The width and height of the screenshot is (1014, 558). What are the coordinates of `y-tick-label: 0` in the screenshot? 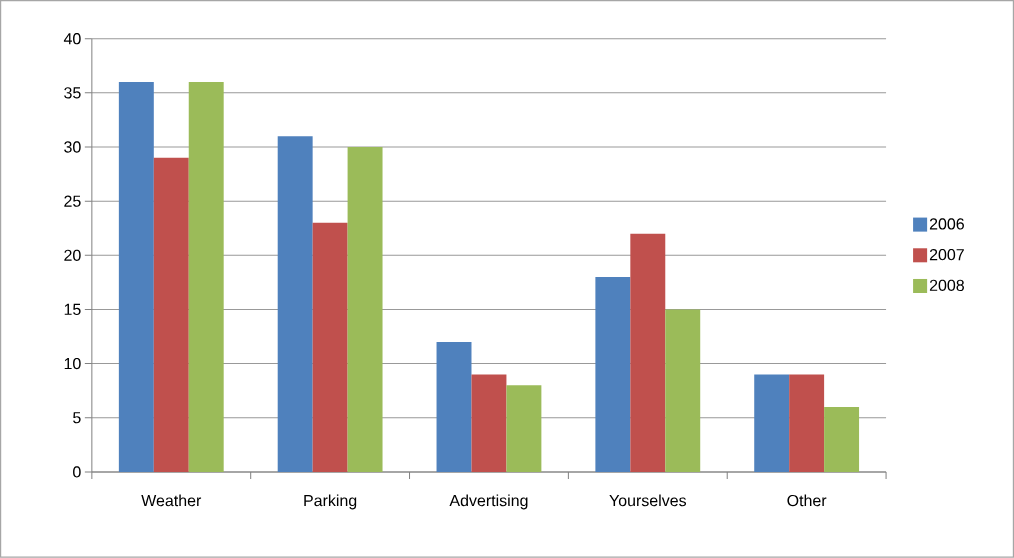 It's located at (77, 472).